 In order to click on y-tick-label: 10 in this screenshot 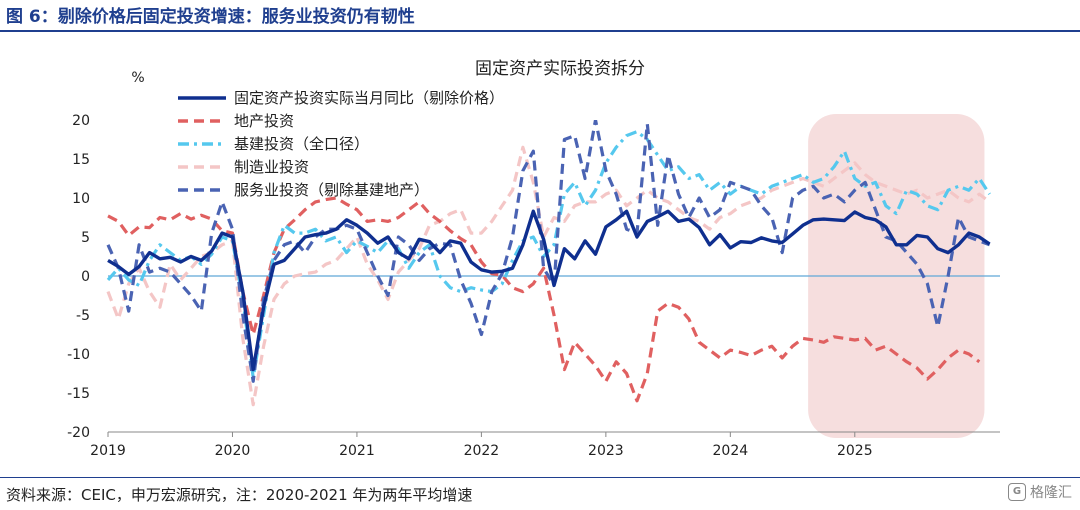, I will do `click(81, 199)`.